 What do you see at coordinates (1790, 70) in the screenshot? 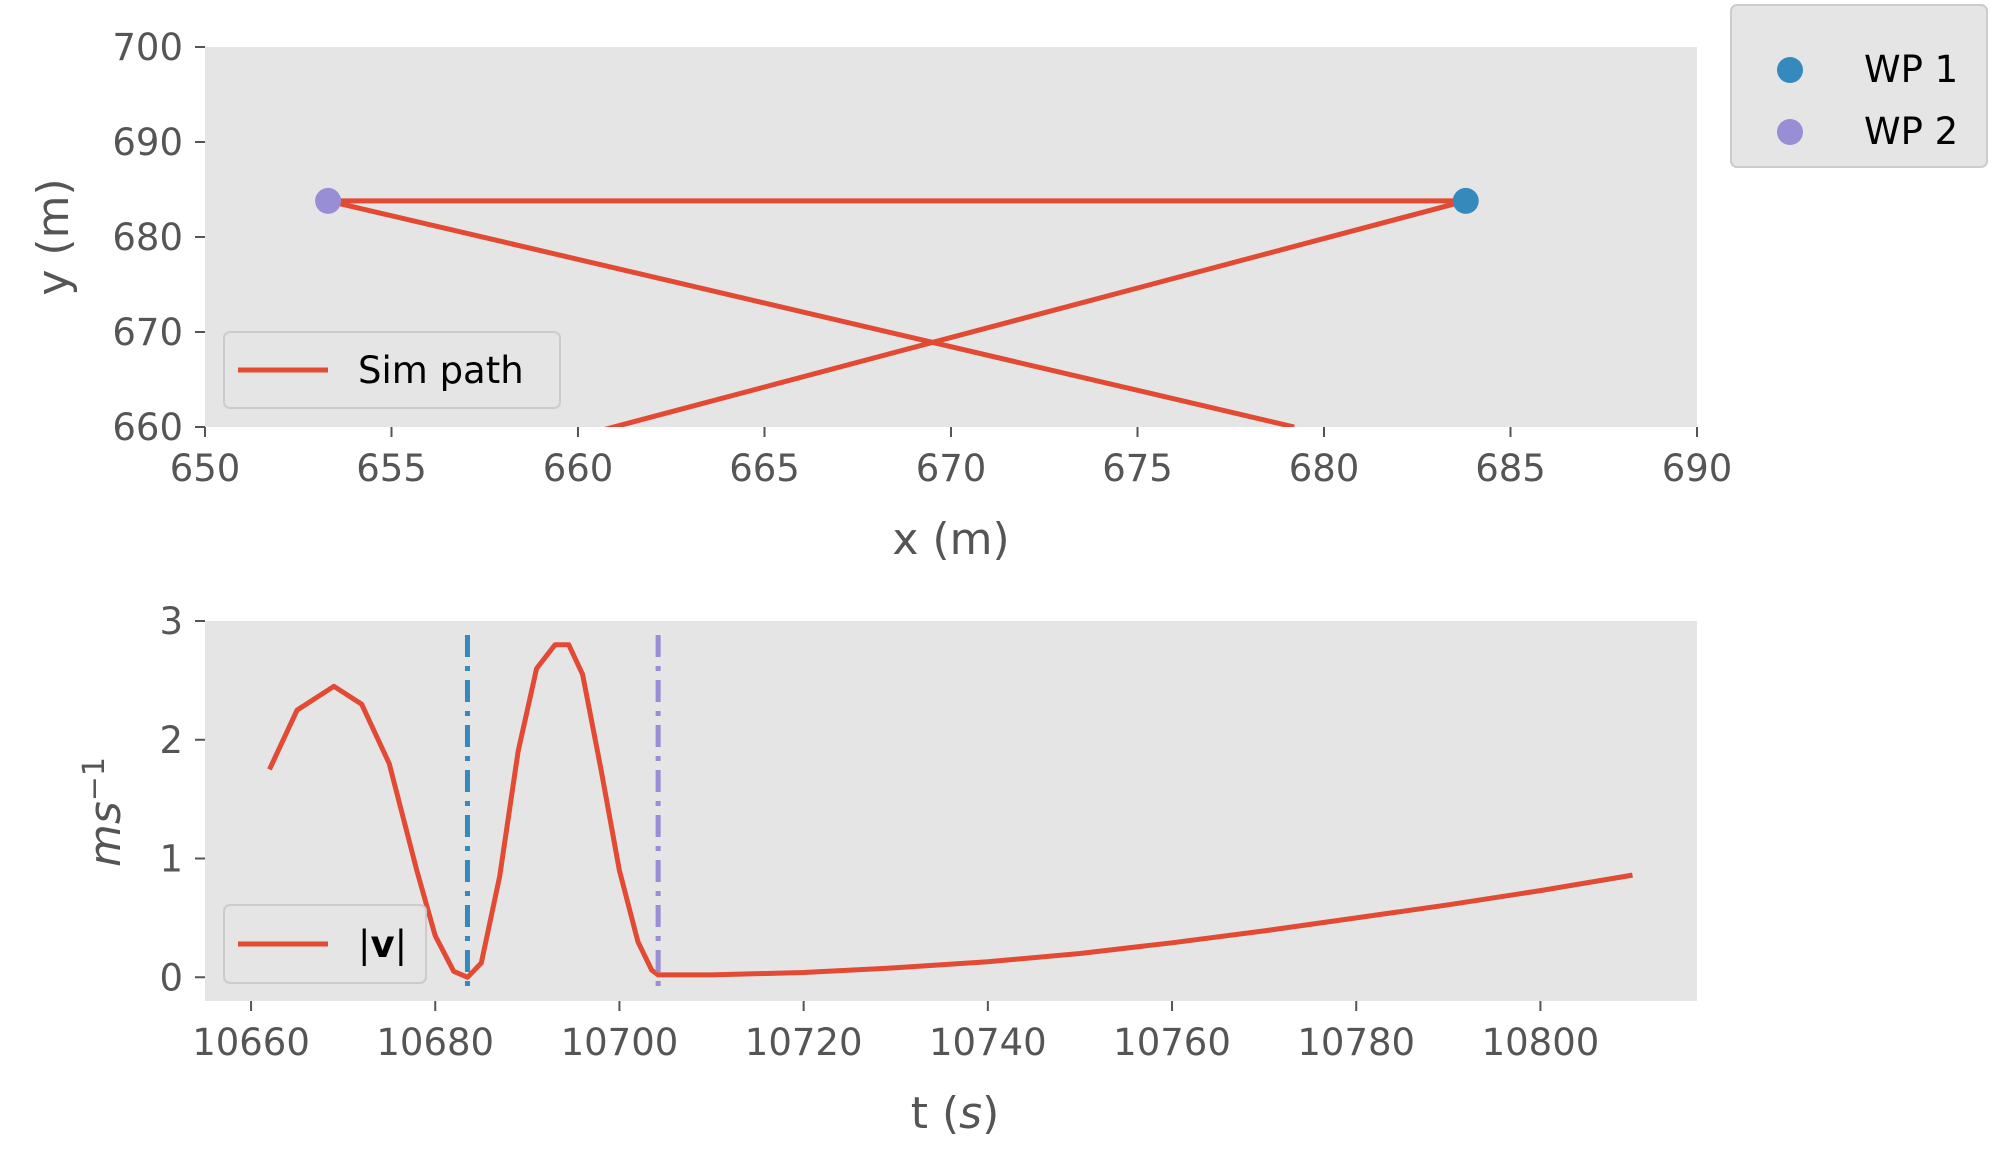
I see `legend-wp1-marker` at bounding box center [1790, 70].